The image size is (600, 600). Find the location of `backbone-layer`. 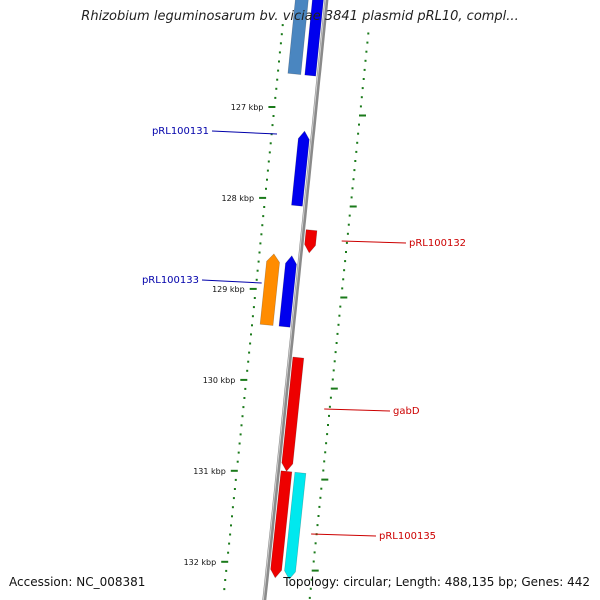

backbone-layer is located at coordinates (295, 300).